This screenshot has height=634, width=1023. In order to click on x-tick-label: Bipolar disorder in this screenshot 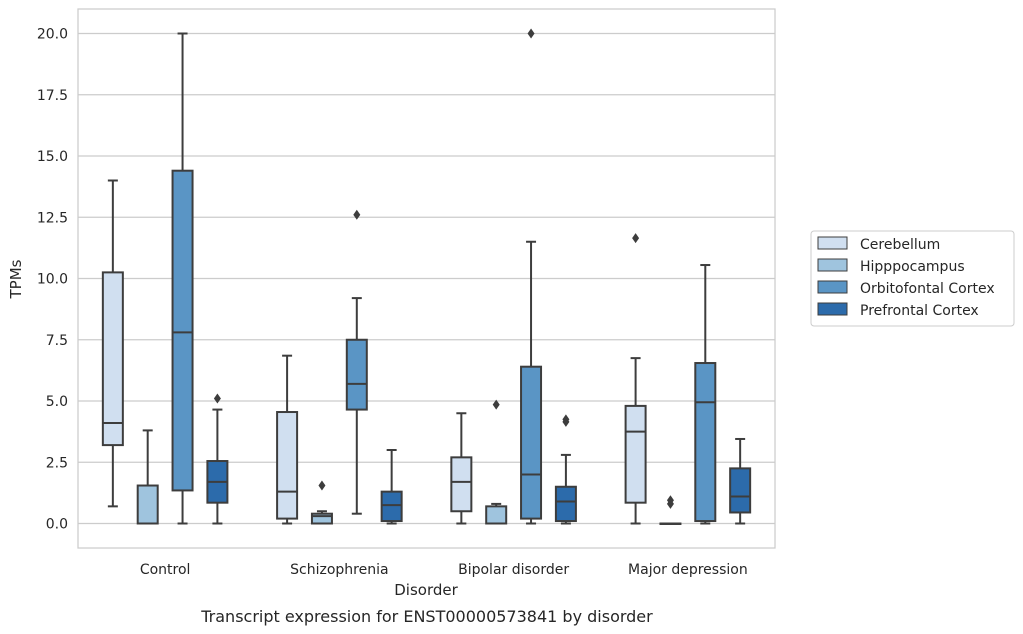, I will do `click(513, 570)`.